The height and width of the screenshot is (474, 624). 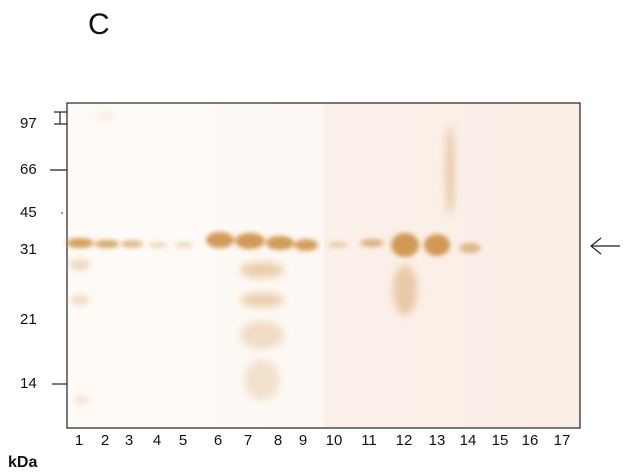 I want to click on marker-label: 14, so click(x=28, y=383).